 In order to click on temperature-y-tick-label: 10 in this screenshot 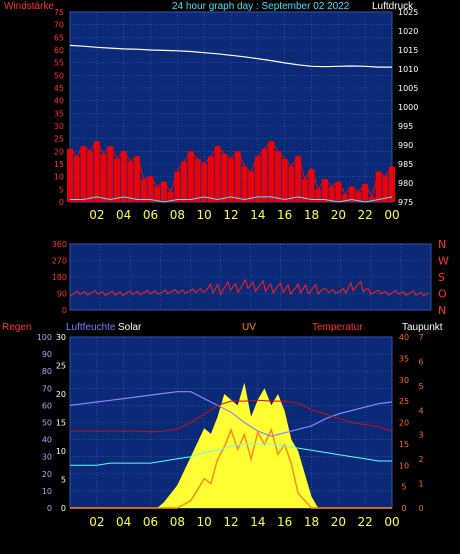, I will do `click(404, 465)`.